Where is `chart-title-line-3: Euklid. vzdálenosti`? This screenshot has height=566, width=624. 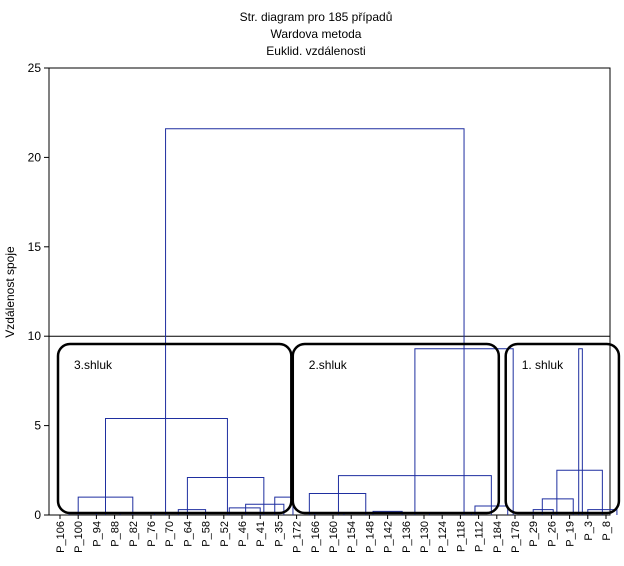
chart-title-line-3: Euklid. vzdálenosti is located at coordinates (315, 51).